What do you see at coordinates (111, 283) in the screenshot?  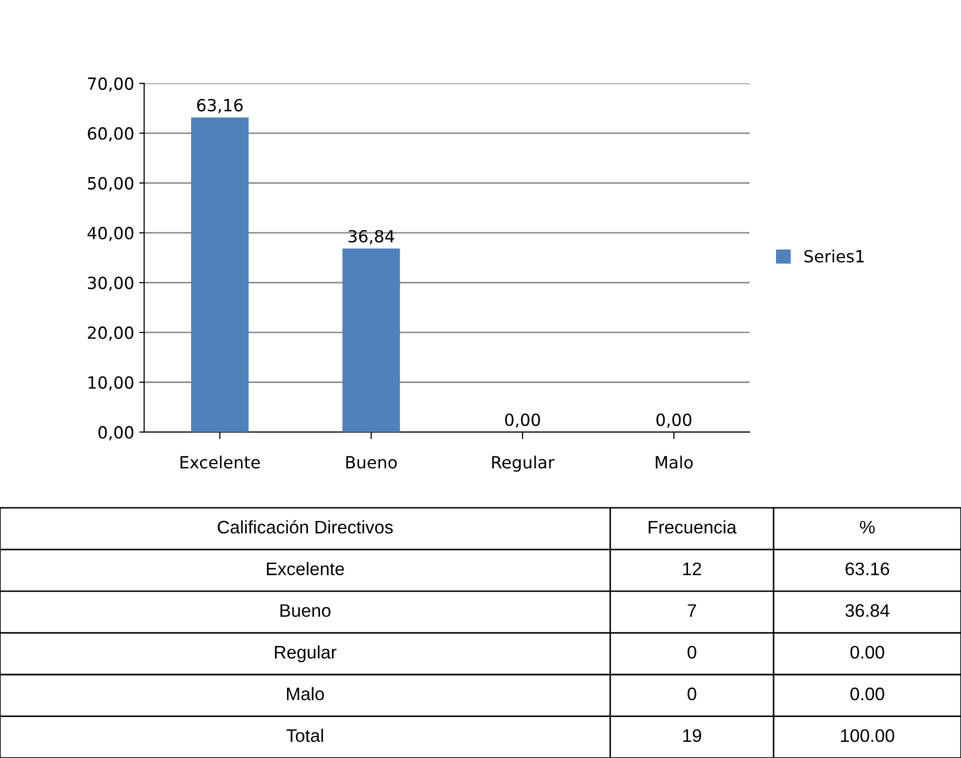 I see `y-tick-label: 30,00` at bounding box center [111, 283].